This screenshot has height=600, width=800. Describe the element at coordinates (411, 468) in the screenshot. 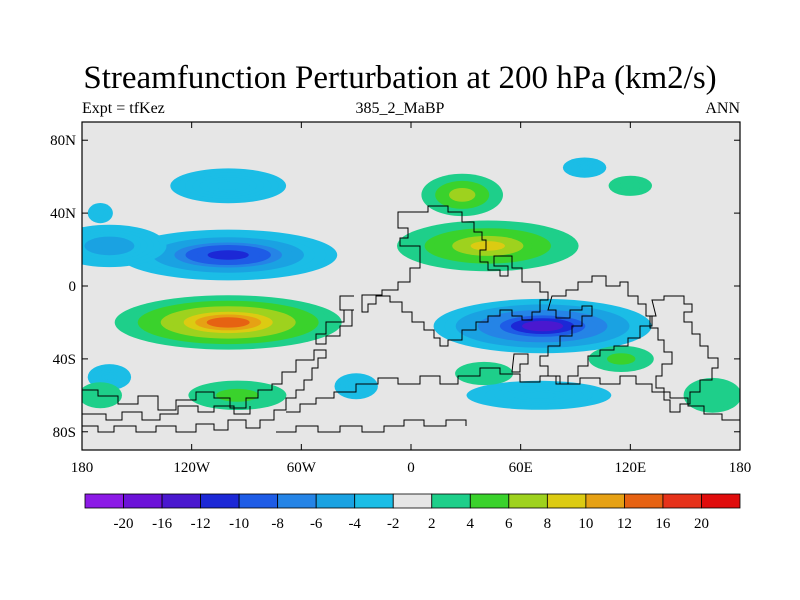

I see `x-tick-label: 0` at that location.